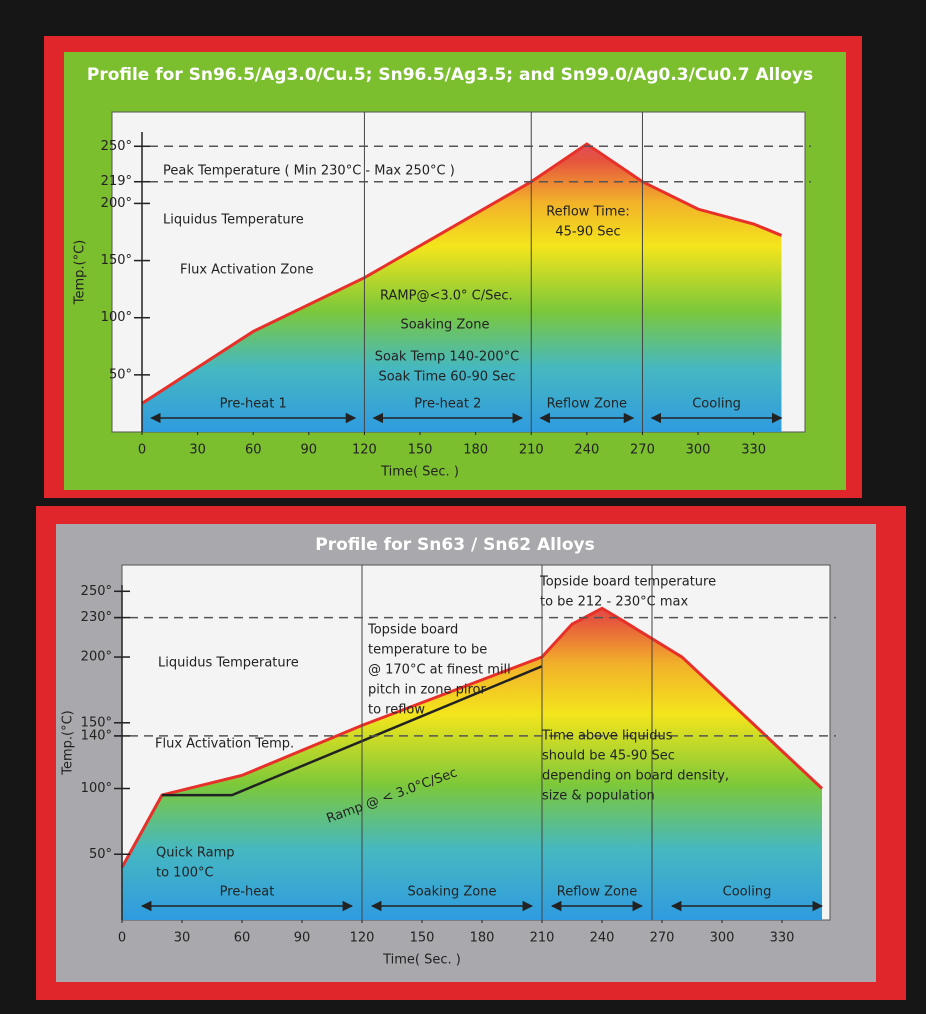 This screenshot has height=1014, width=926. I want to click on annotation: Flux Activation Zone, so click(246, 270).